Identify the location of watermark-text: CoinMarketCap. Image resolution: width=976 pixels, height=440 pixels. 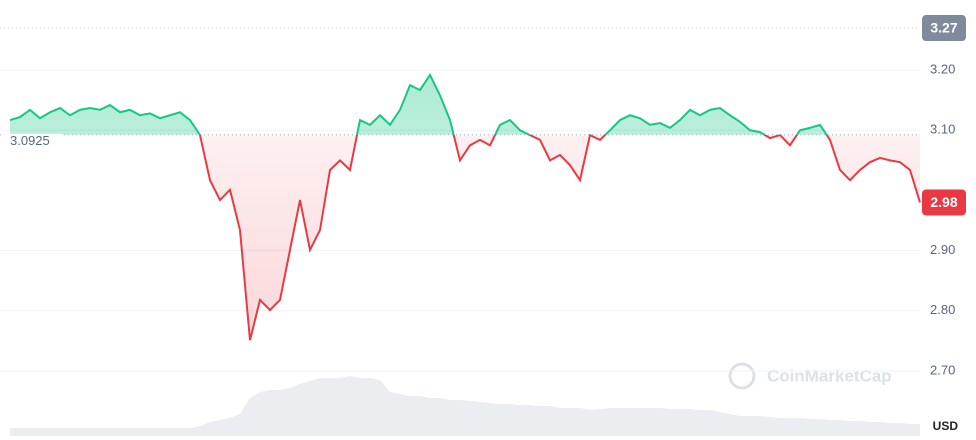
(829, 375).